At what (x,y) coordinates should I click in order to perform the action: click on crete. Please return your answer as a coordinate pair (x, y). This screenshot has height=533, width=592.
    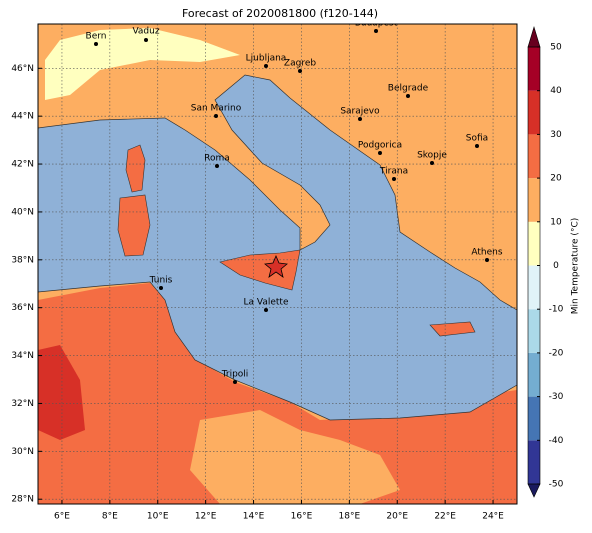
    Looking at the image, I should click on (452, 329).